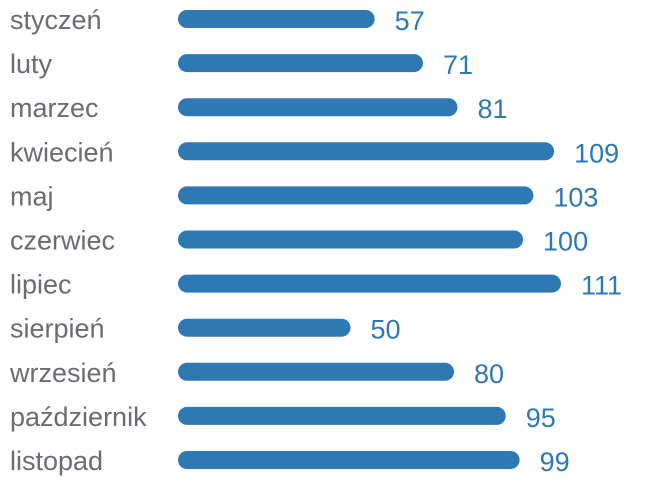 This screenshot has width=648, height=490. What do you see at coordinates (541, 418) in the screenshot?
I see `value-label: 95` at bounding box center [541, 418].